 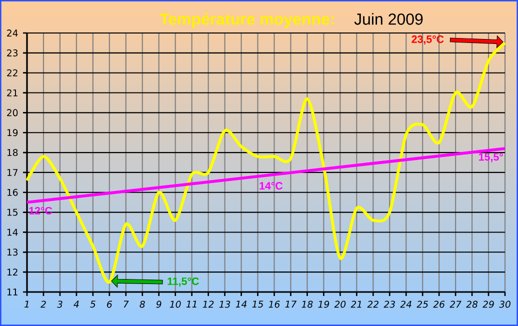 I want to click on y-tick-label: 22, so click(x=12, y=72).